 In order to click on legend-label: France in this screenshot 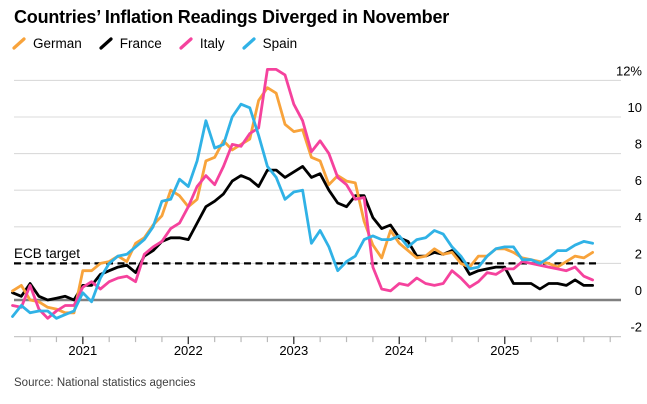, I will do `click(140, 43)`.